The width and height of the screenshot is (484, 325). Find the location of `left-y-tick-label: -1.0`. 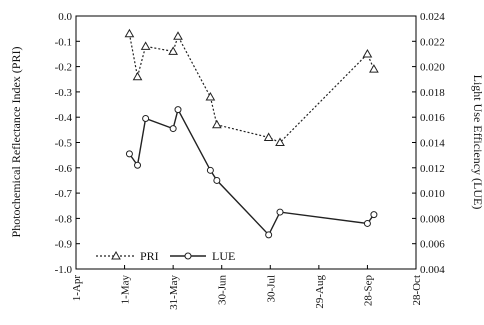

left-y-tick-label: -1.0 is located at coordinates (64, 270).